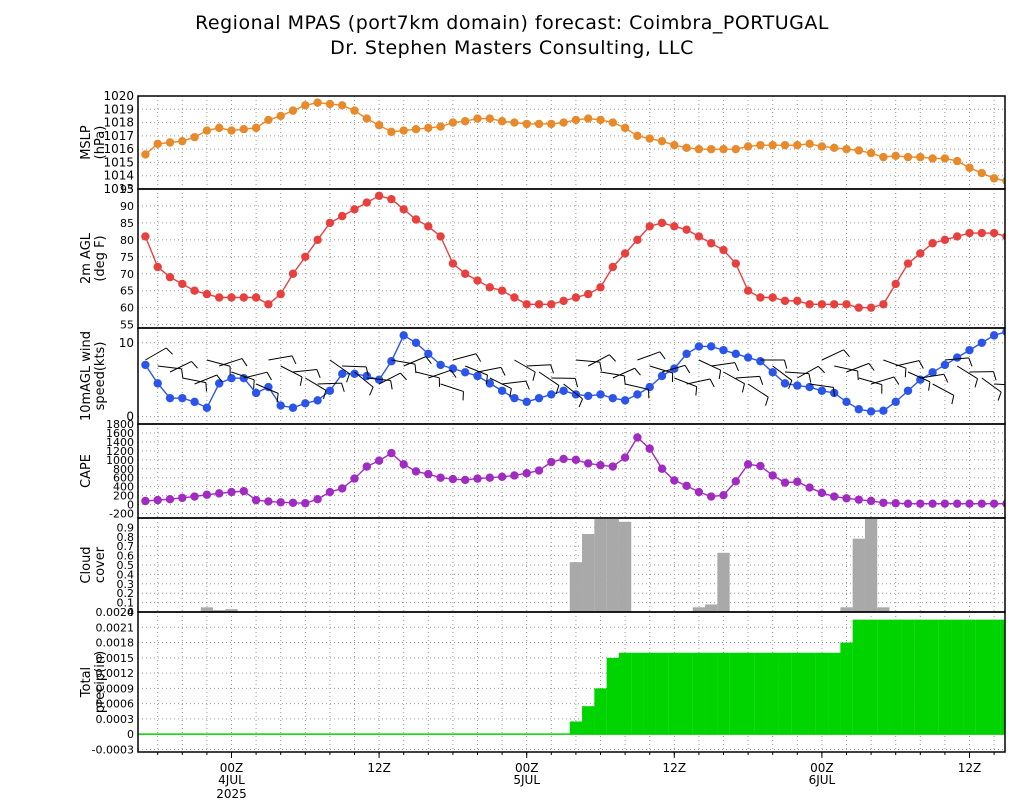 This screenshot has width=1024, height=800. What do you see at coordinates (115, 627) in the screenshot?
I see `y-tick-label: 0.0021` at bounding box center [115, 627].